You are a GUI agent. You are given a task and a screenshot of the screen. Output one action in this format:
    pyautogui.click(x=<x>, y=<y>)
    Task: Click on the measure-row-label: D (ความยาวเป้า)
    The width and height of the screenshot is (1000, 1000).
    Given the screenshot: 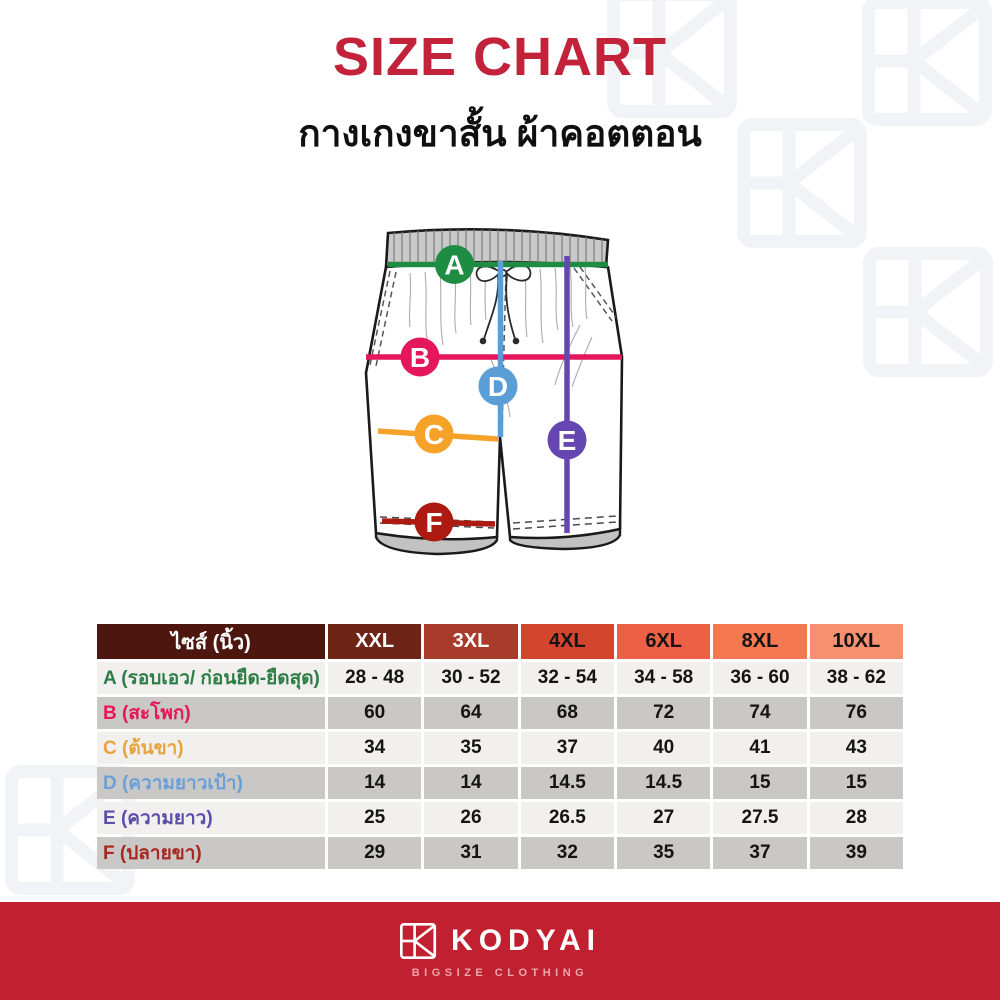 What is the action you would take?
    pyautogui.click(x=211, y=782)
    